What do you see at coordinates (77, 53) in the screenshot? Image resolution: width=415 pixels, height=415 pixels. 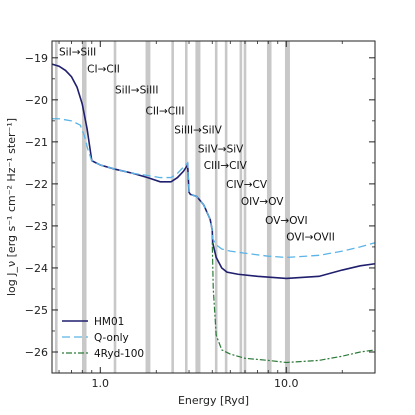 I see `transition-label: SiI→SiII` at bounding box center [77, 53].